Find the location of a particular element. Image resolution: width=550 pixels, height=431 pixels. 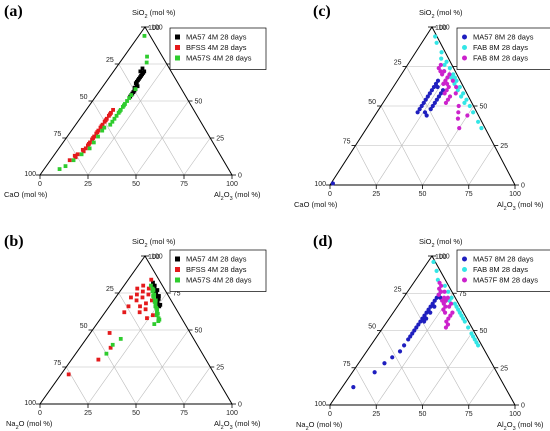

axis-label-top-part: (mol %) is located at coordinates (449, 241).